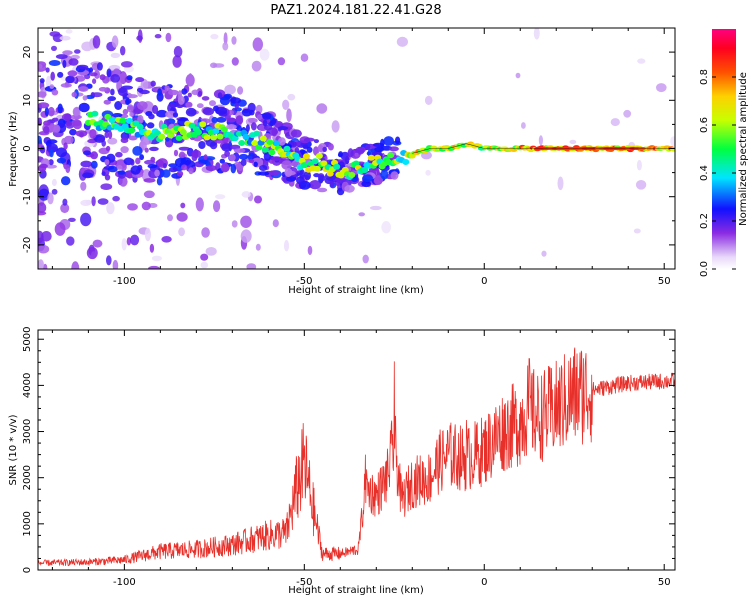 Image resolution: width=750 pixels, height=600 pixels. I want to click on colorbar-tick-label: 0.2, so click(704, 221).